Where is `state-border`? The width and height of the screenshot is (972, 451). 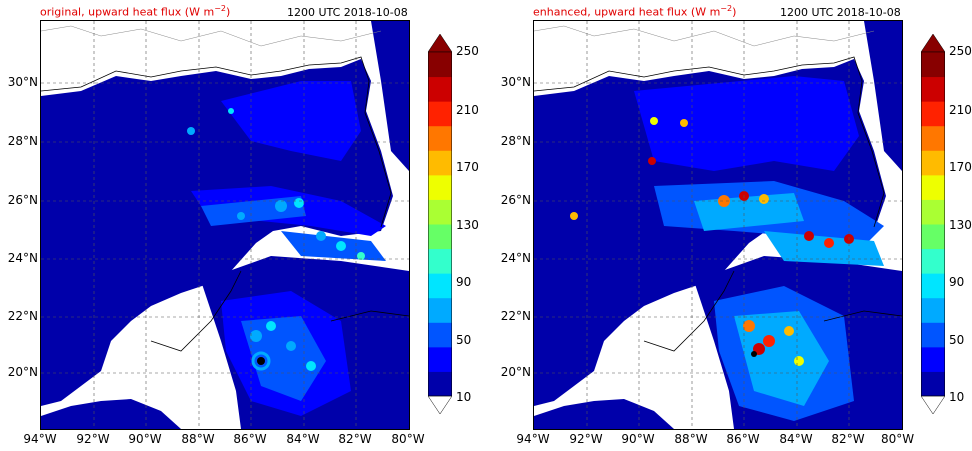
state-border is located at coordinates (704, 36).